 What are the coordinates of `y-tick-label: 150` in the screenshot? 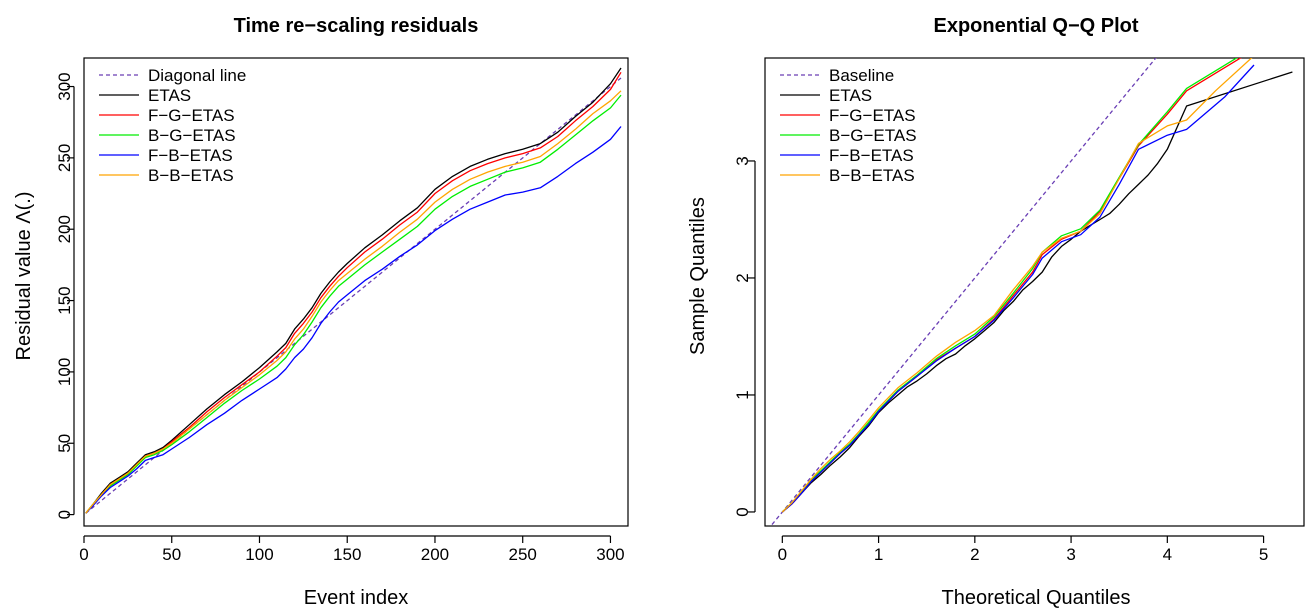 It's located at (64, 300).